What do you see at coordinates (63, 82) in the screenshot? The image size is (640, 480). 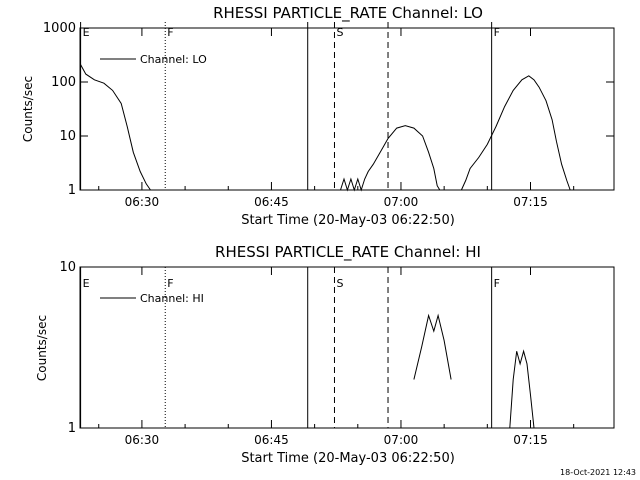 I see `y-tick-label: 100` at bounding box center [63, 82].